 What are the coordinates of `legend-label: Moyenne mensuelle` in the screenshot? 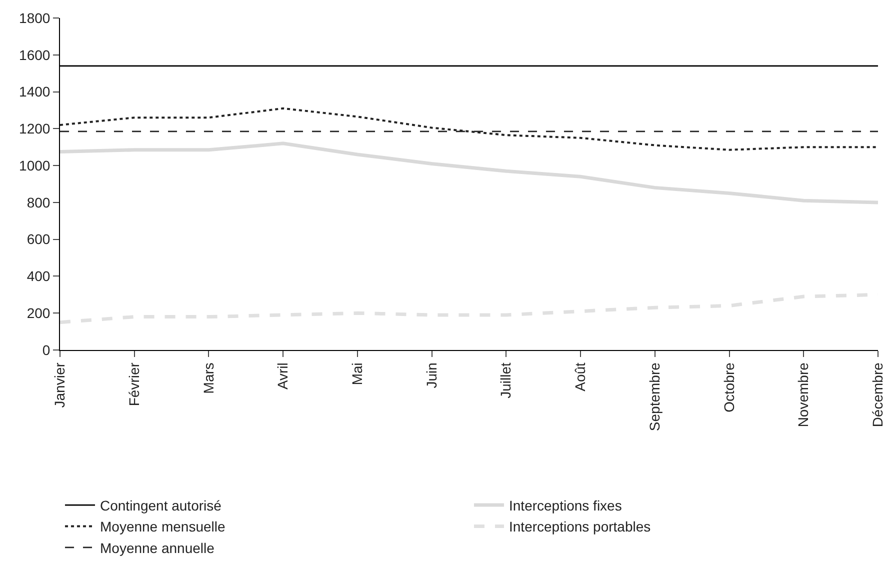 It's located at (163, 526).